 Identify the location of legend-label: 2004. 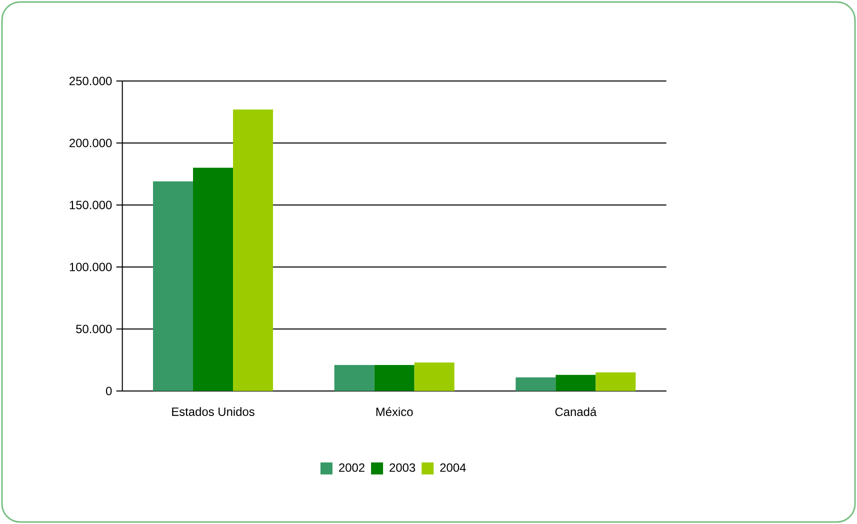
(453, 467).